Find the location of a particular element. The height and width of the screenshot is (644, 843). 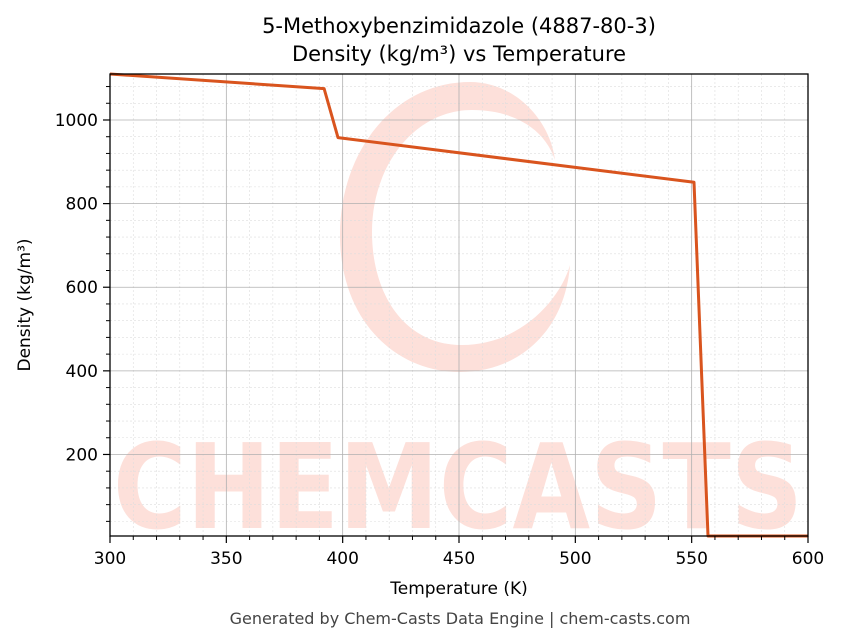

y-tick-label: 1000 is located at coordinates (76, 121).